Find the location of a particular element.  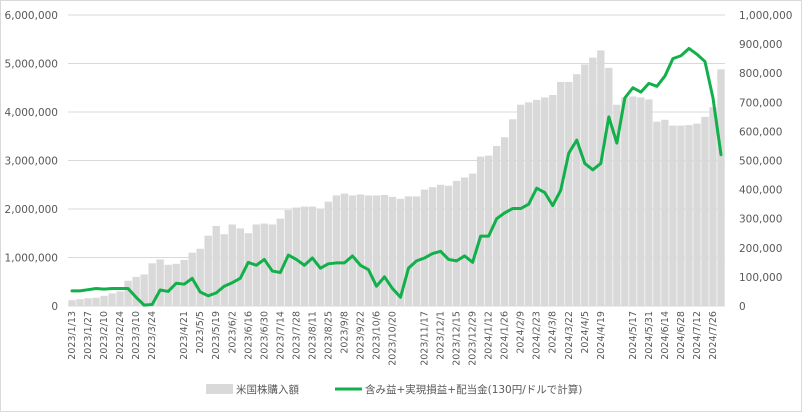

x-tick-label: 2023/9/22 is located at coordinates (360, 335).